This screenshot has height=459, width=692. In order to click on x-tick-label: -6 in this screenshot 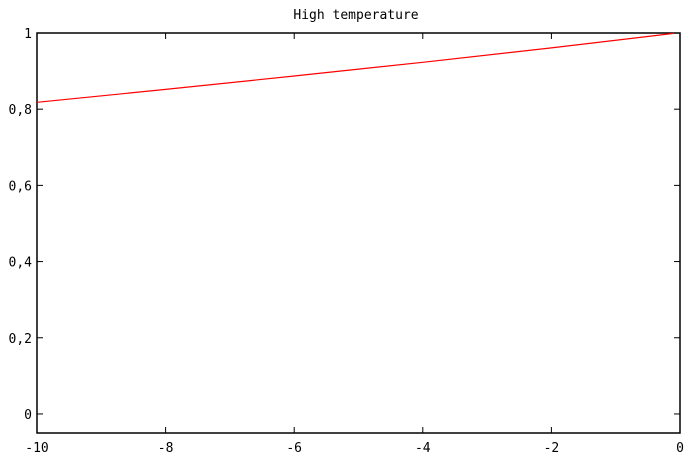, I will do `click(294, 448)`.